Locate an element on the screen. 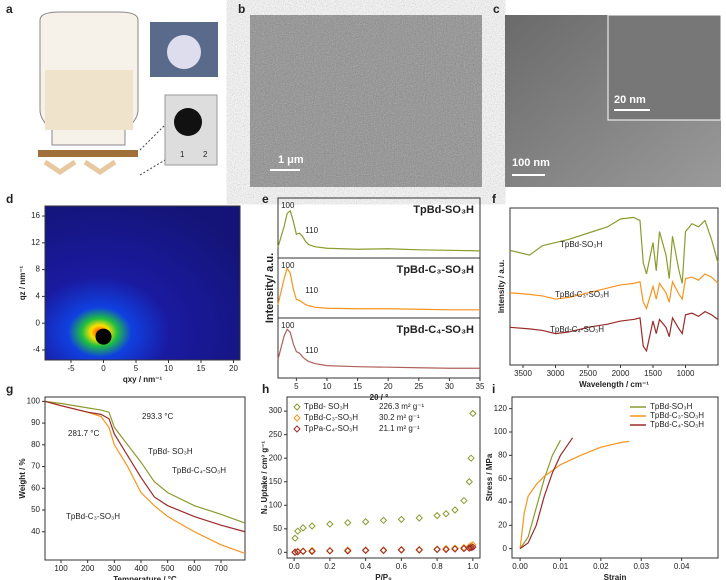 The image size is (726, 580). y-tick-label: 60 is located at coordinates (35, 487).